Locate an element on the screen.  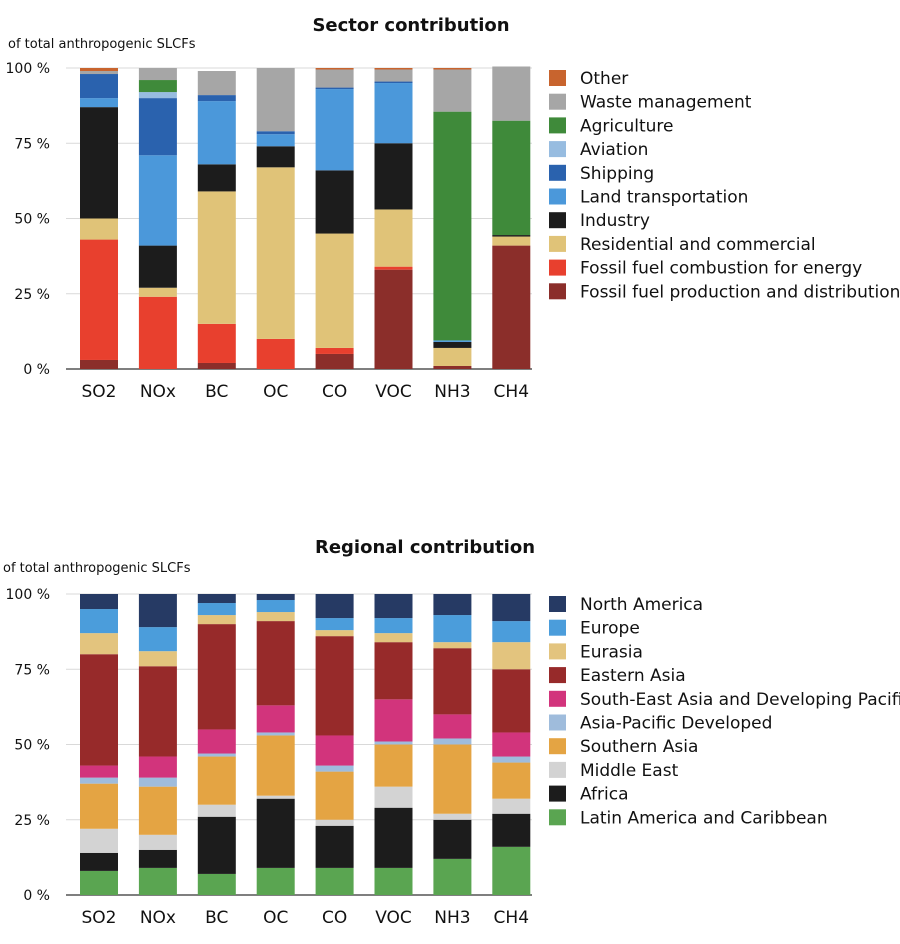
bar-segment: CO — Other: 0.5% is located at coordinates (334, 69).